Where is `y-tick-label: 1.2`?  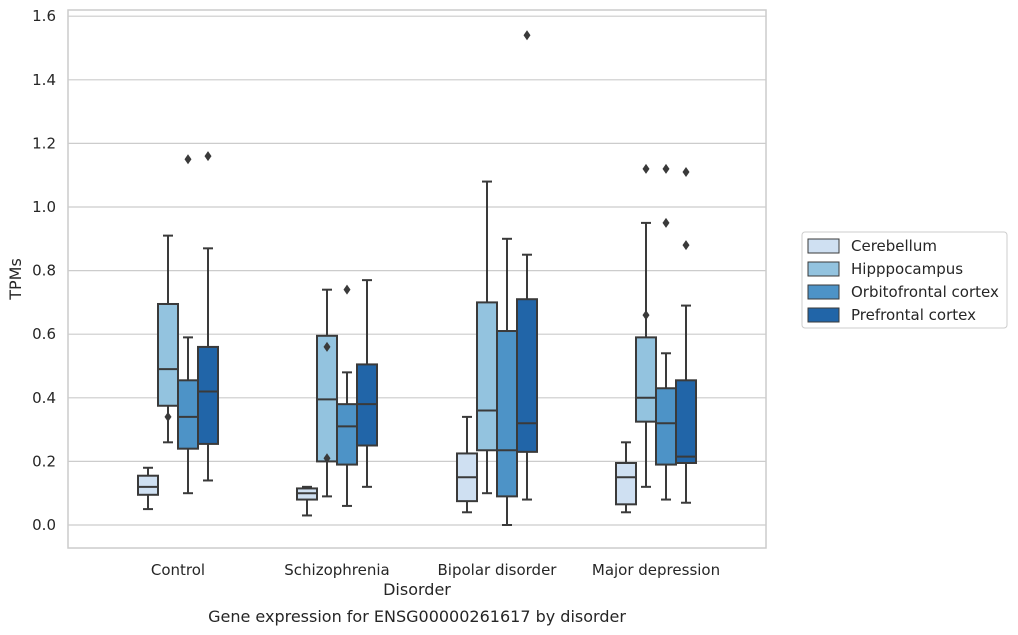 y-tick-label: 1.2 is located at coordinates (44, 143).